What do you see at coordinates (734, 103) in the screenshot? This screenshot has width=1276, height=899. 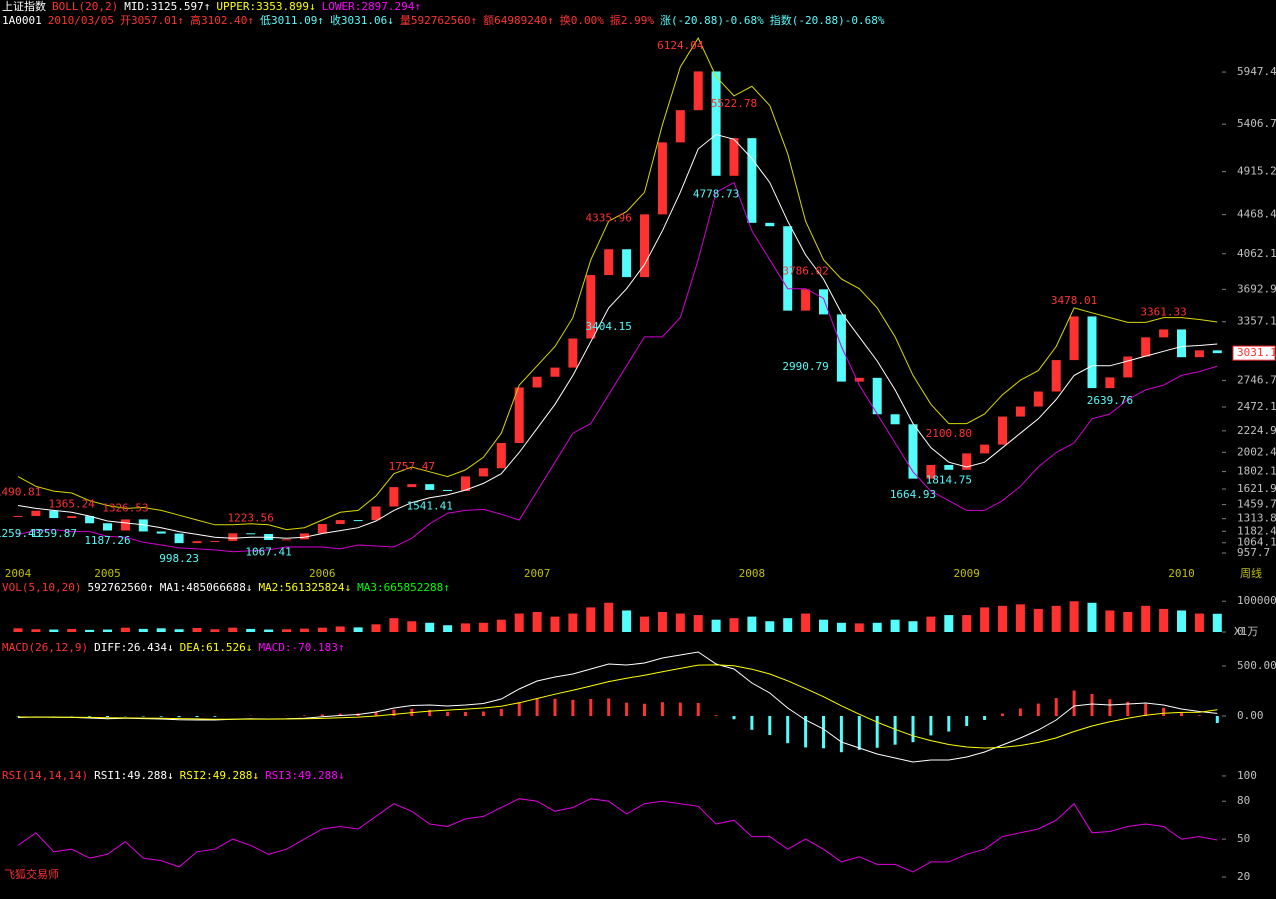 I see `high-label: 5522.78` at bounding box center [734, 103].